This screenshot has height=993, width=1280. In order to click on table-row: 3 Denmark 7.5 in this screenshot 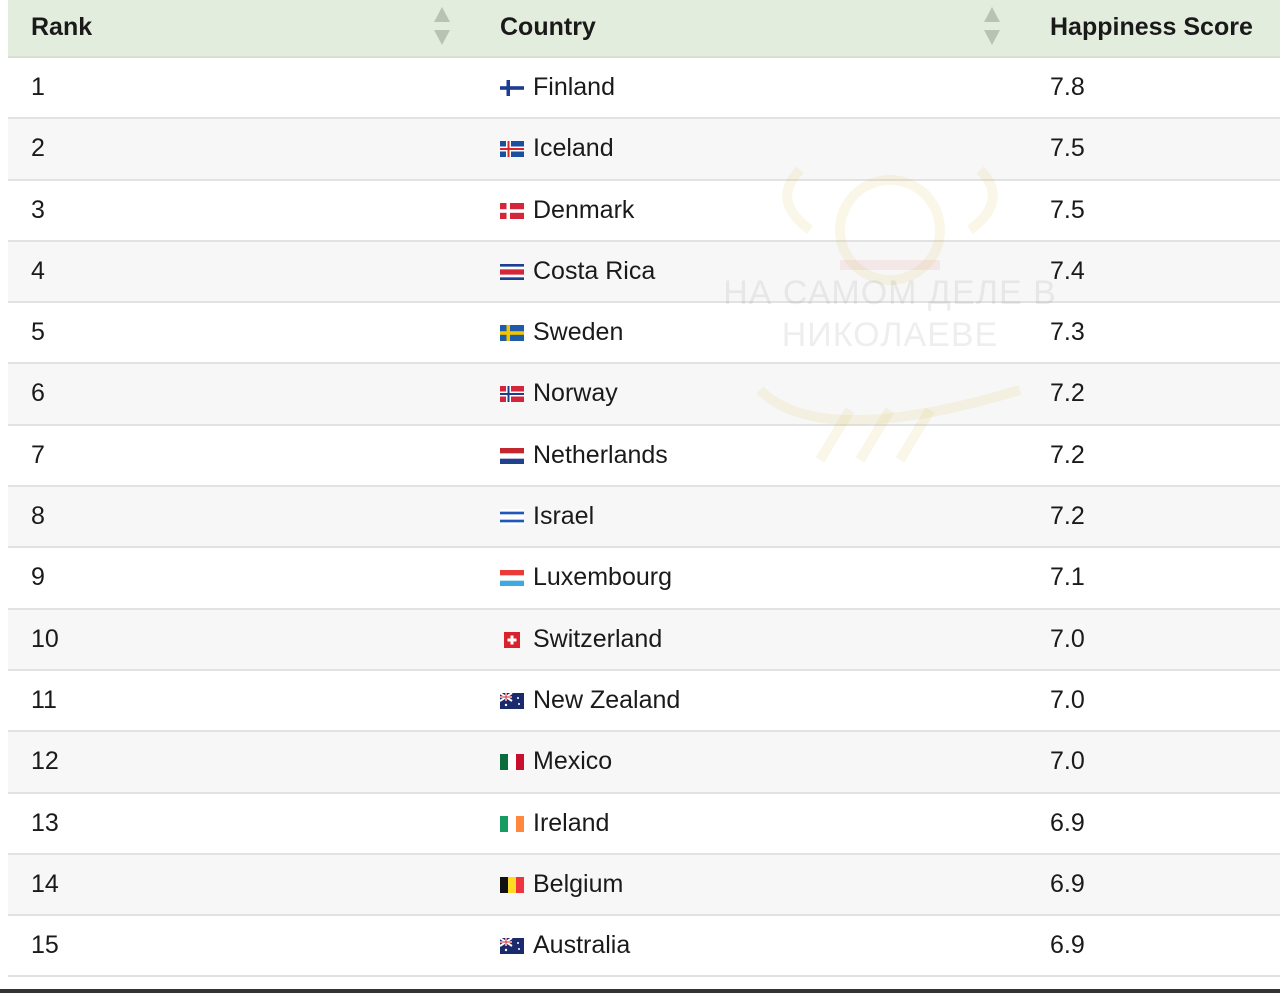, I will do `click(644, 211)`.